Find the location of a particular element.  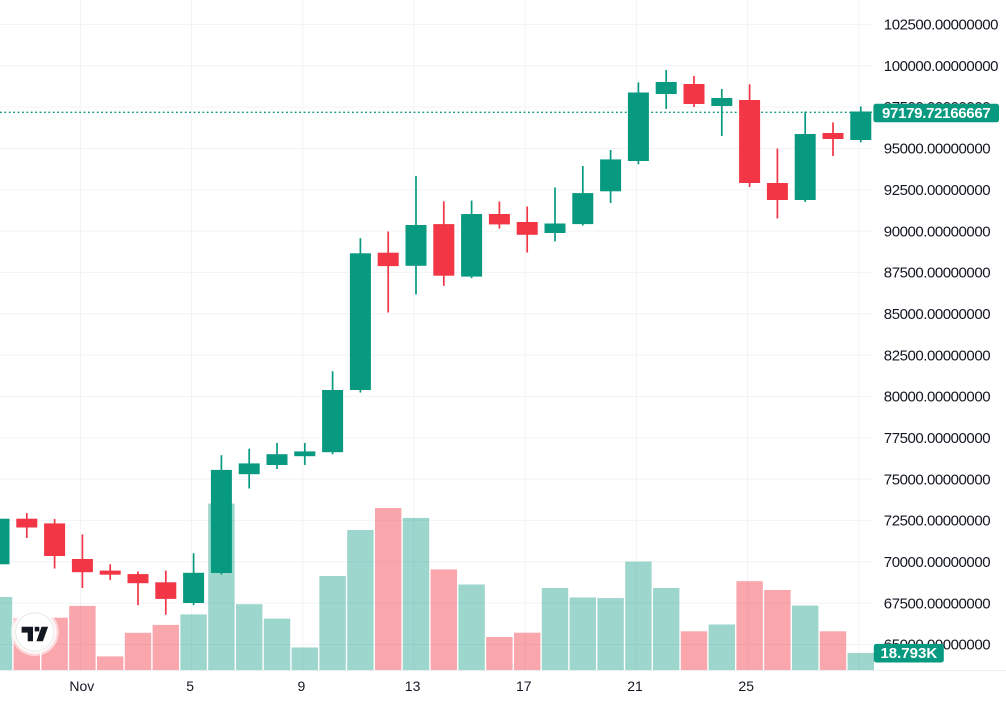

svg-text: 70000.00000000 is located at coordinates (937, 562).